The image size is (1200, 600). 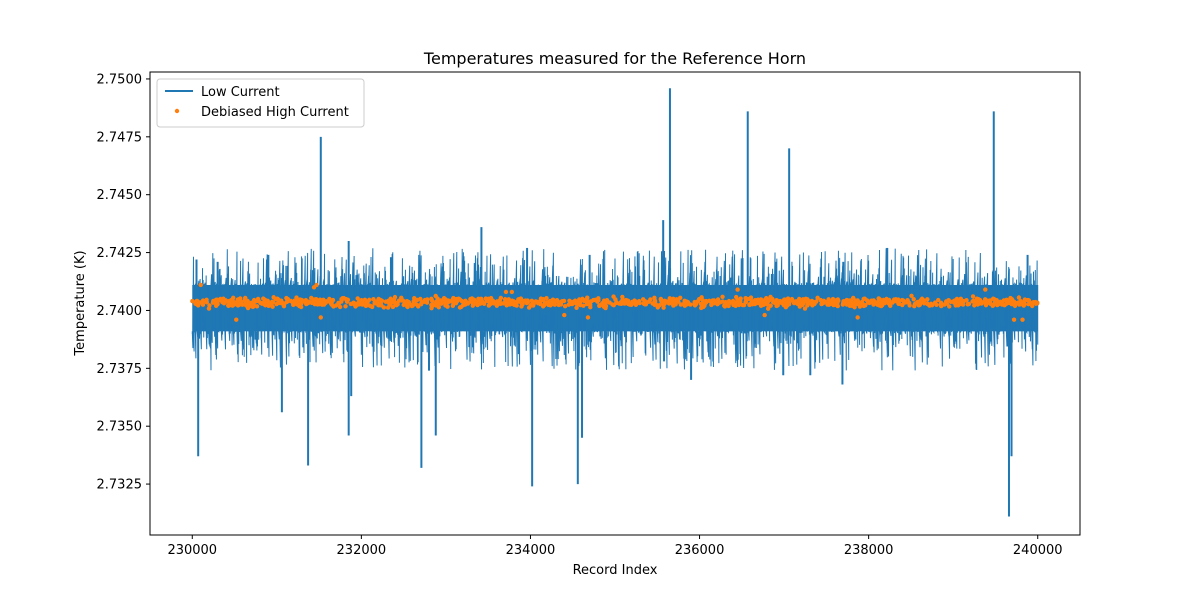 I want to click on low-current-line, so click(x=615, y=309).